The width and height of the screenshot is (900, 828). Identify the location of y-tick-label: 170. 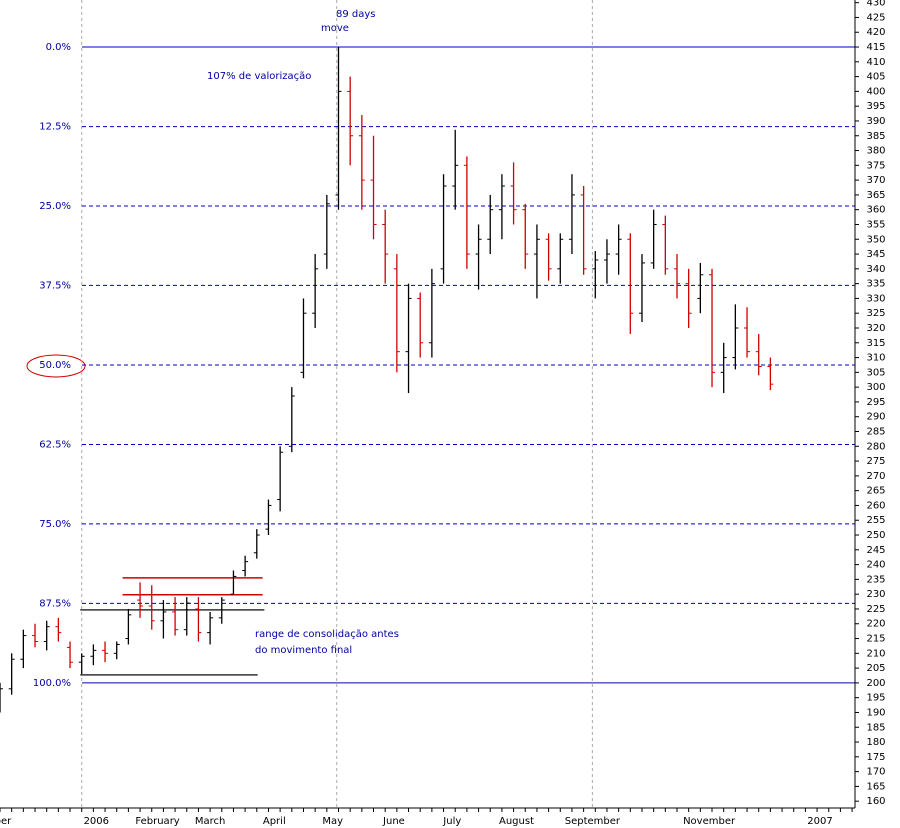
(875, 772).